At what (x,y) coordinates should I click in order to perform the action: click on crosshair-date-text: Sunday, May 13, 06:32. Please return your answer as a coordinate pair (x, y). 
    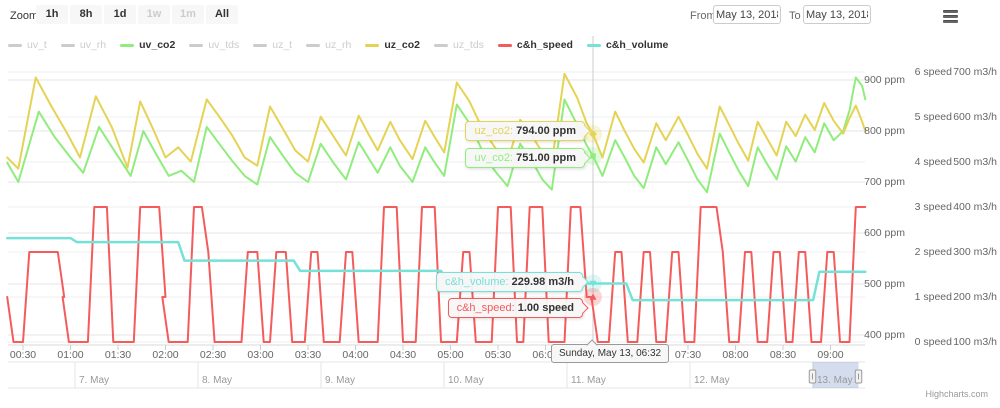
    Looking at the image, I should click on (610, 353).